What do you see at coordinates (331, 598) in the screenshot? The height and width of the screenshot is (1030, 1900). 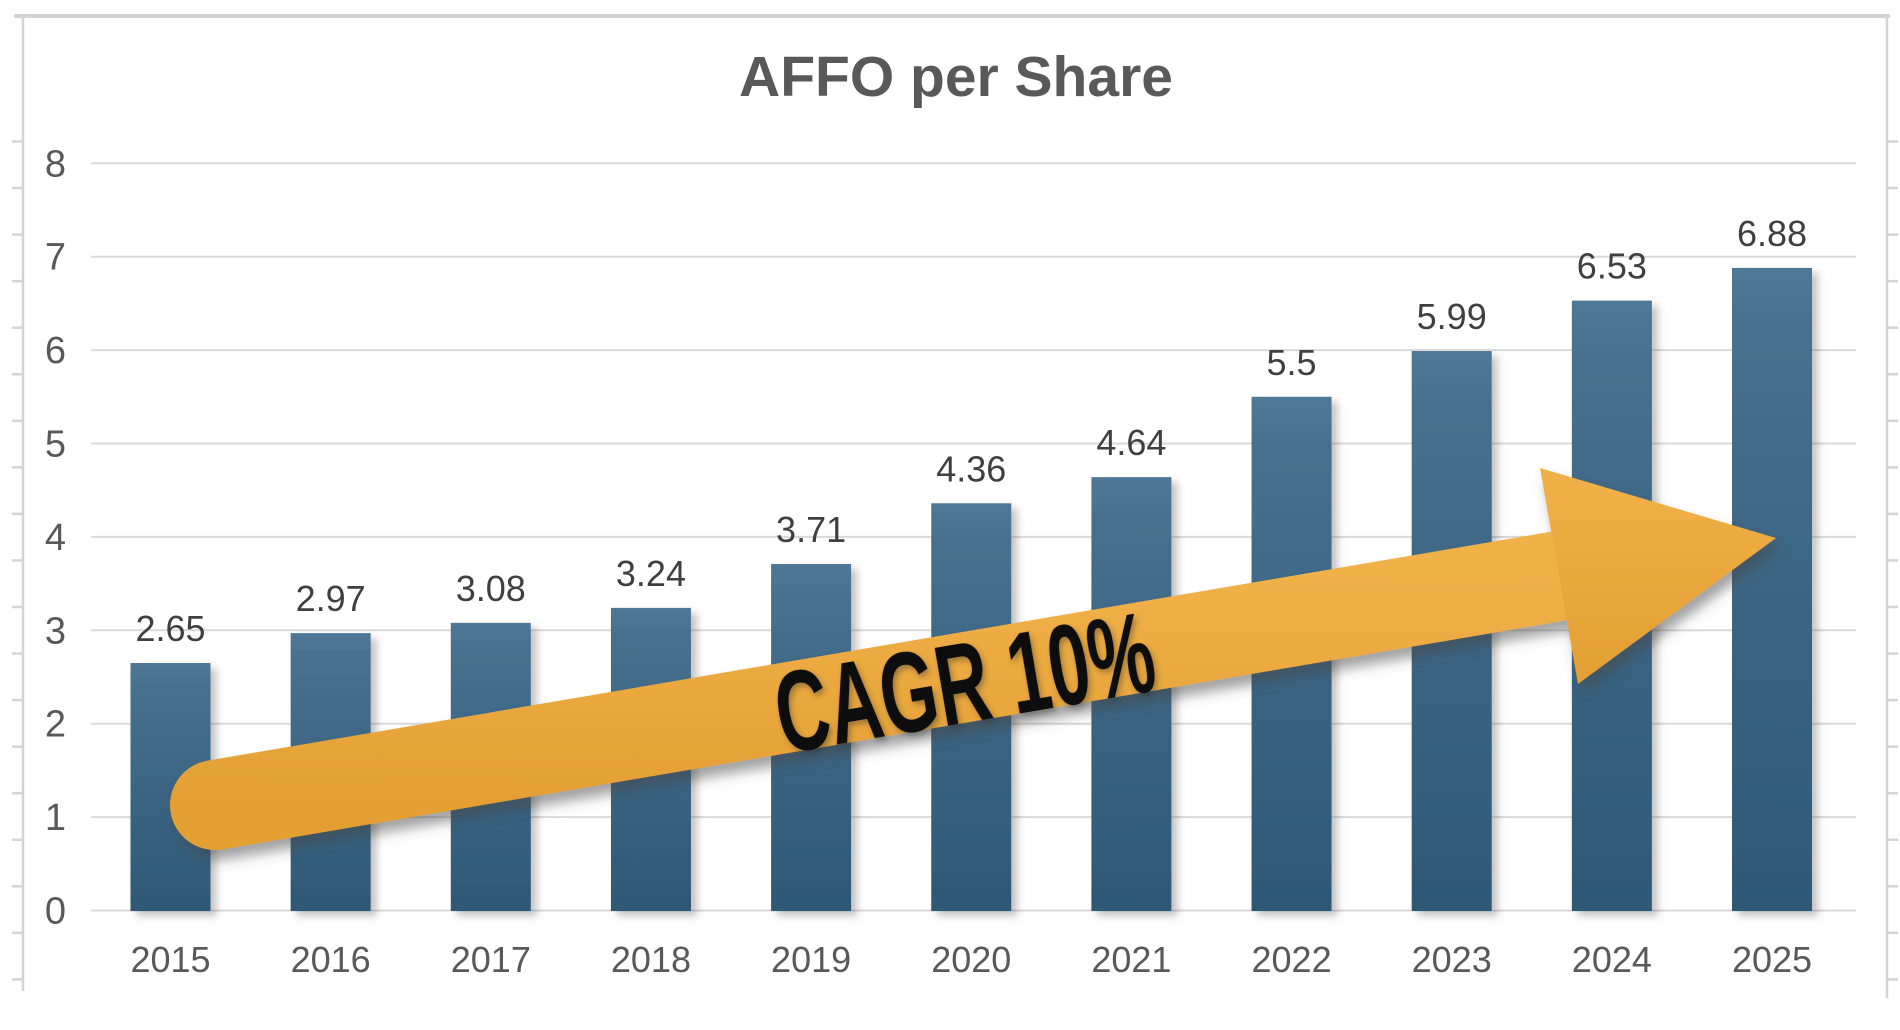 I see `bar-value-label: 2.97` at bounding box center [331, 598].